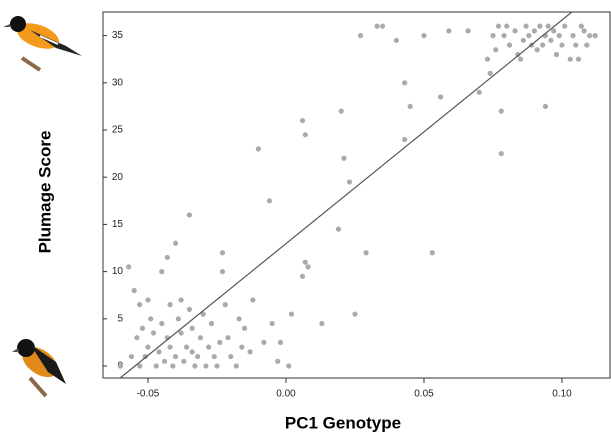  I want to click on x-tick-label: 0.10, so click(562, 394).